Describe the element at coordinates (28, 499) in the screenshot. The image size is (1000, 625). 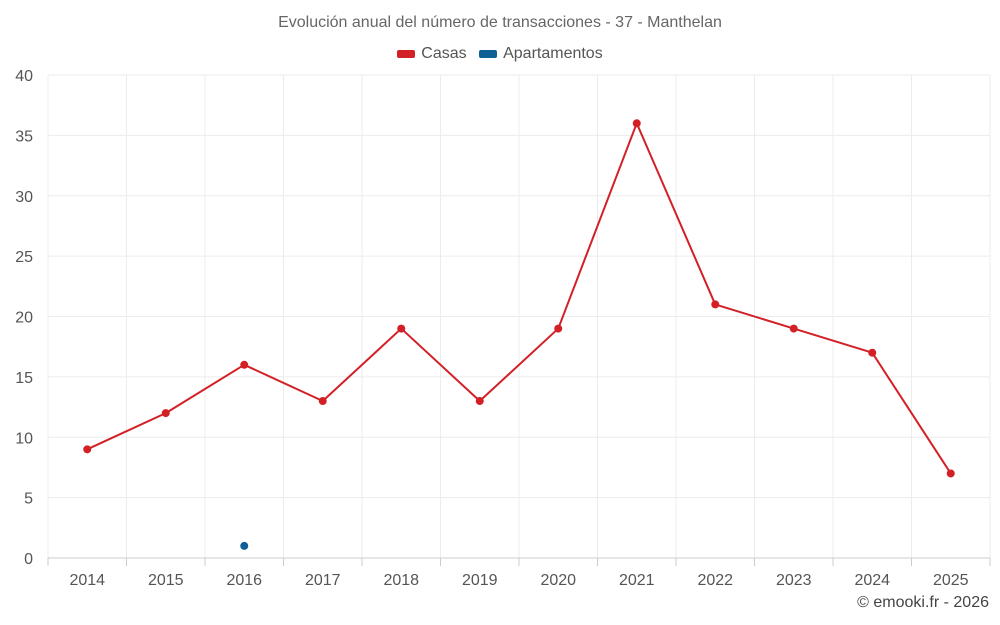
I see `y-tick-label: 5` at that location.